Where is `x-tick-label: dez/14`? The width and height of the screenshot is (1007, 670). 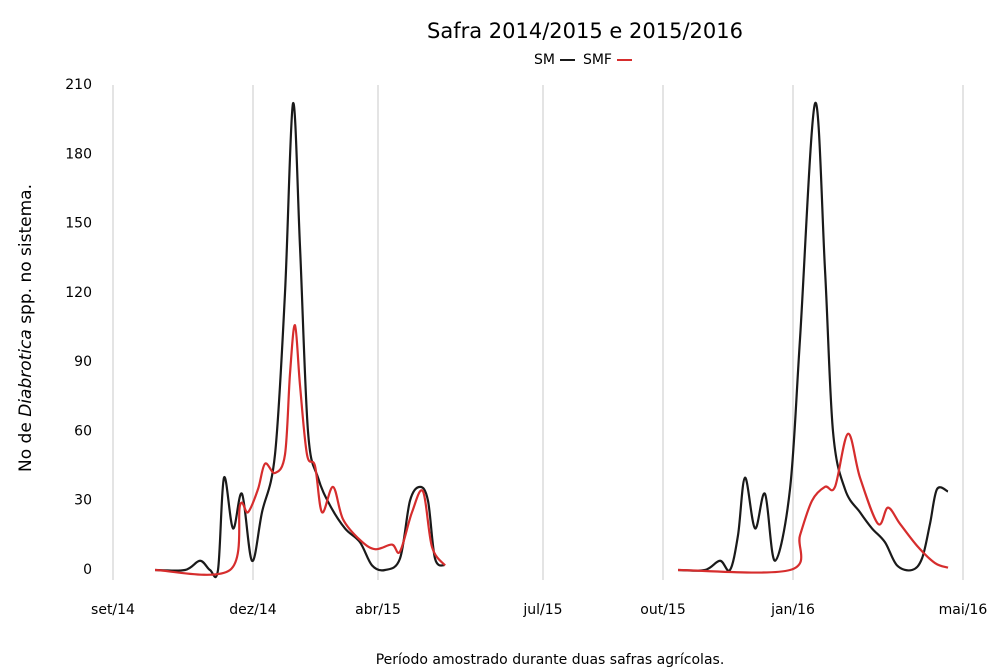
x-tick-label: dez/14 is located at coordinates (252, 610).